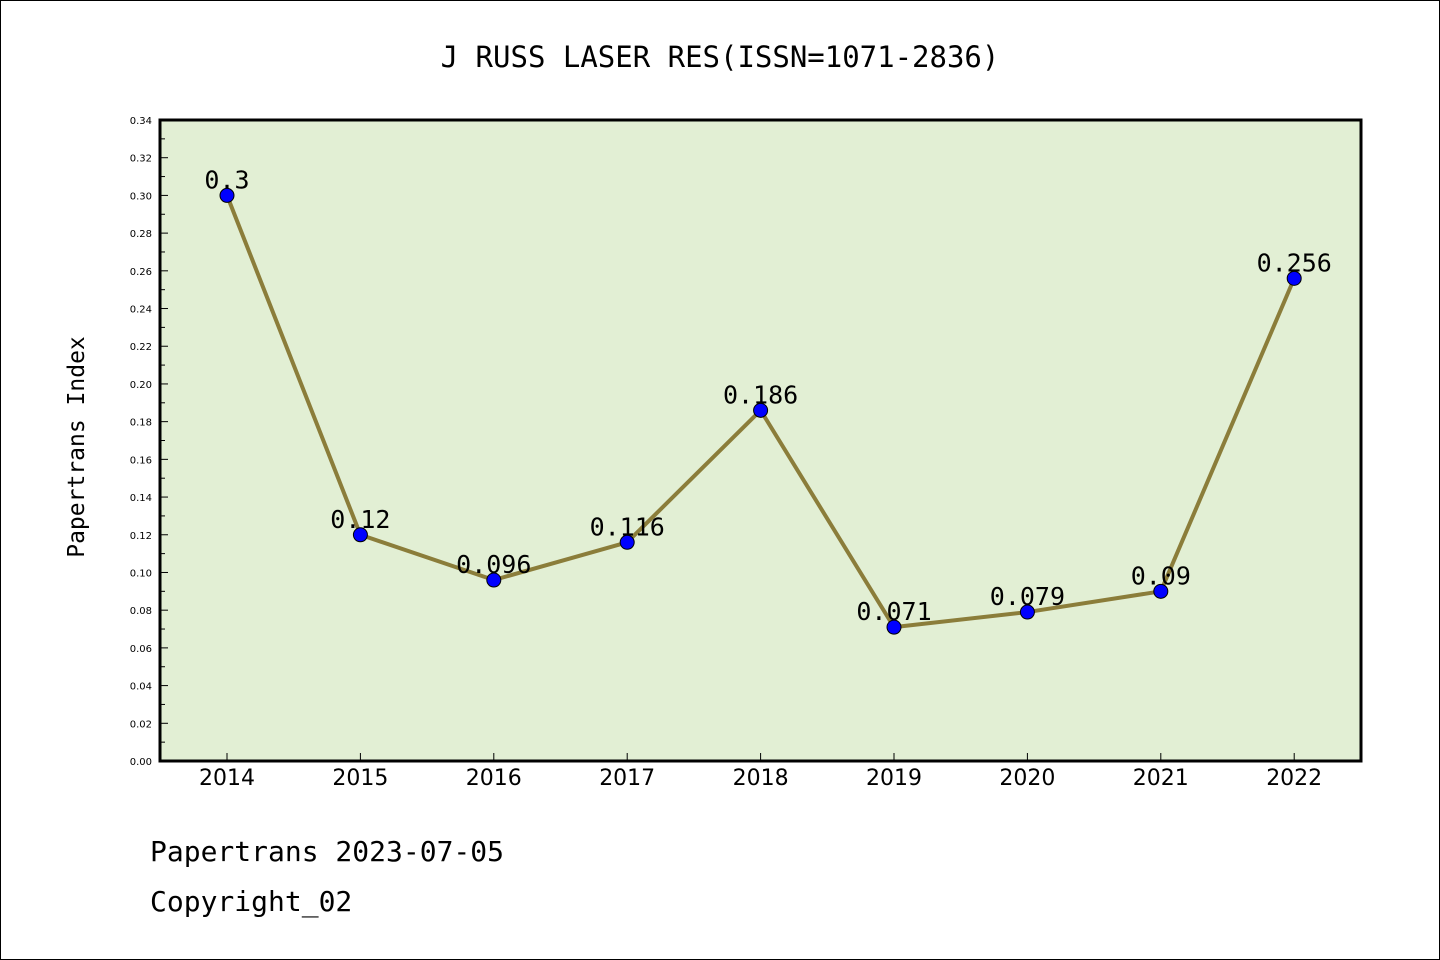 The width and height of the screenshot is (1440, 960). What do you see at coordinates (627, 778) in the screenshot?
I see `x-tick-label: 2017` at bounding box center [627, 778].